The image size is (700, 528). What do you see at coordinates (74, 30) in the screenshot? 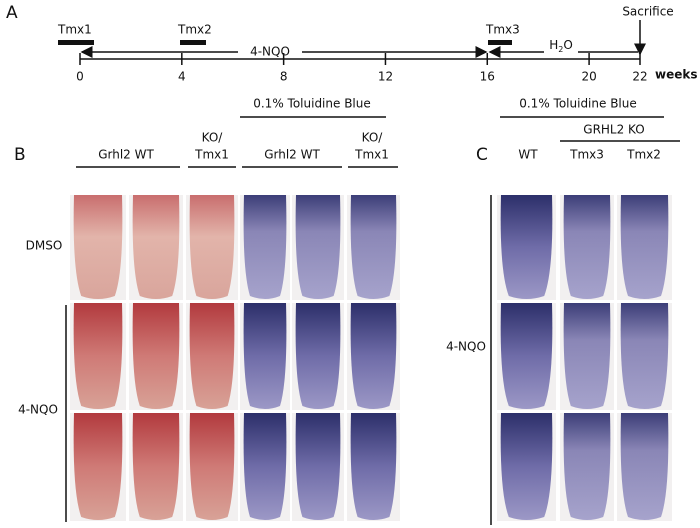
I see `tmx-label: Tmx1` at bounding box center [74, 30].